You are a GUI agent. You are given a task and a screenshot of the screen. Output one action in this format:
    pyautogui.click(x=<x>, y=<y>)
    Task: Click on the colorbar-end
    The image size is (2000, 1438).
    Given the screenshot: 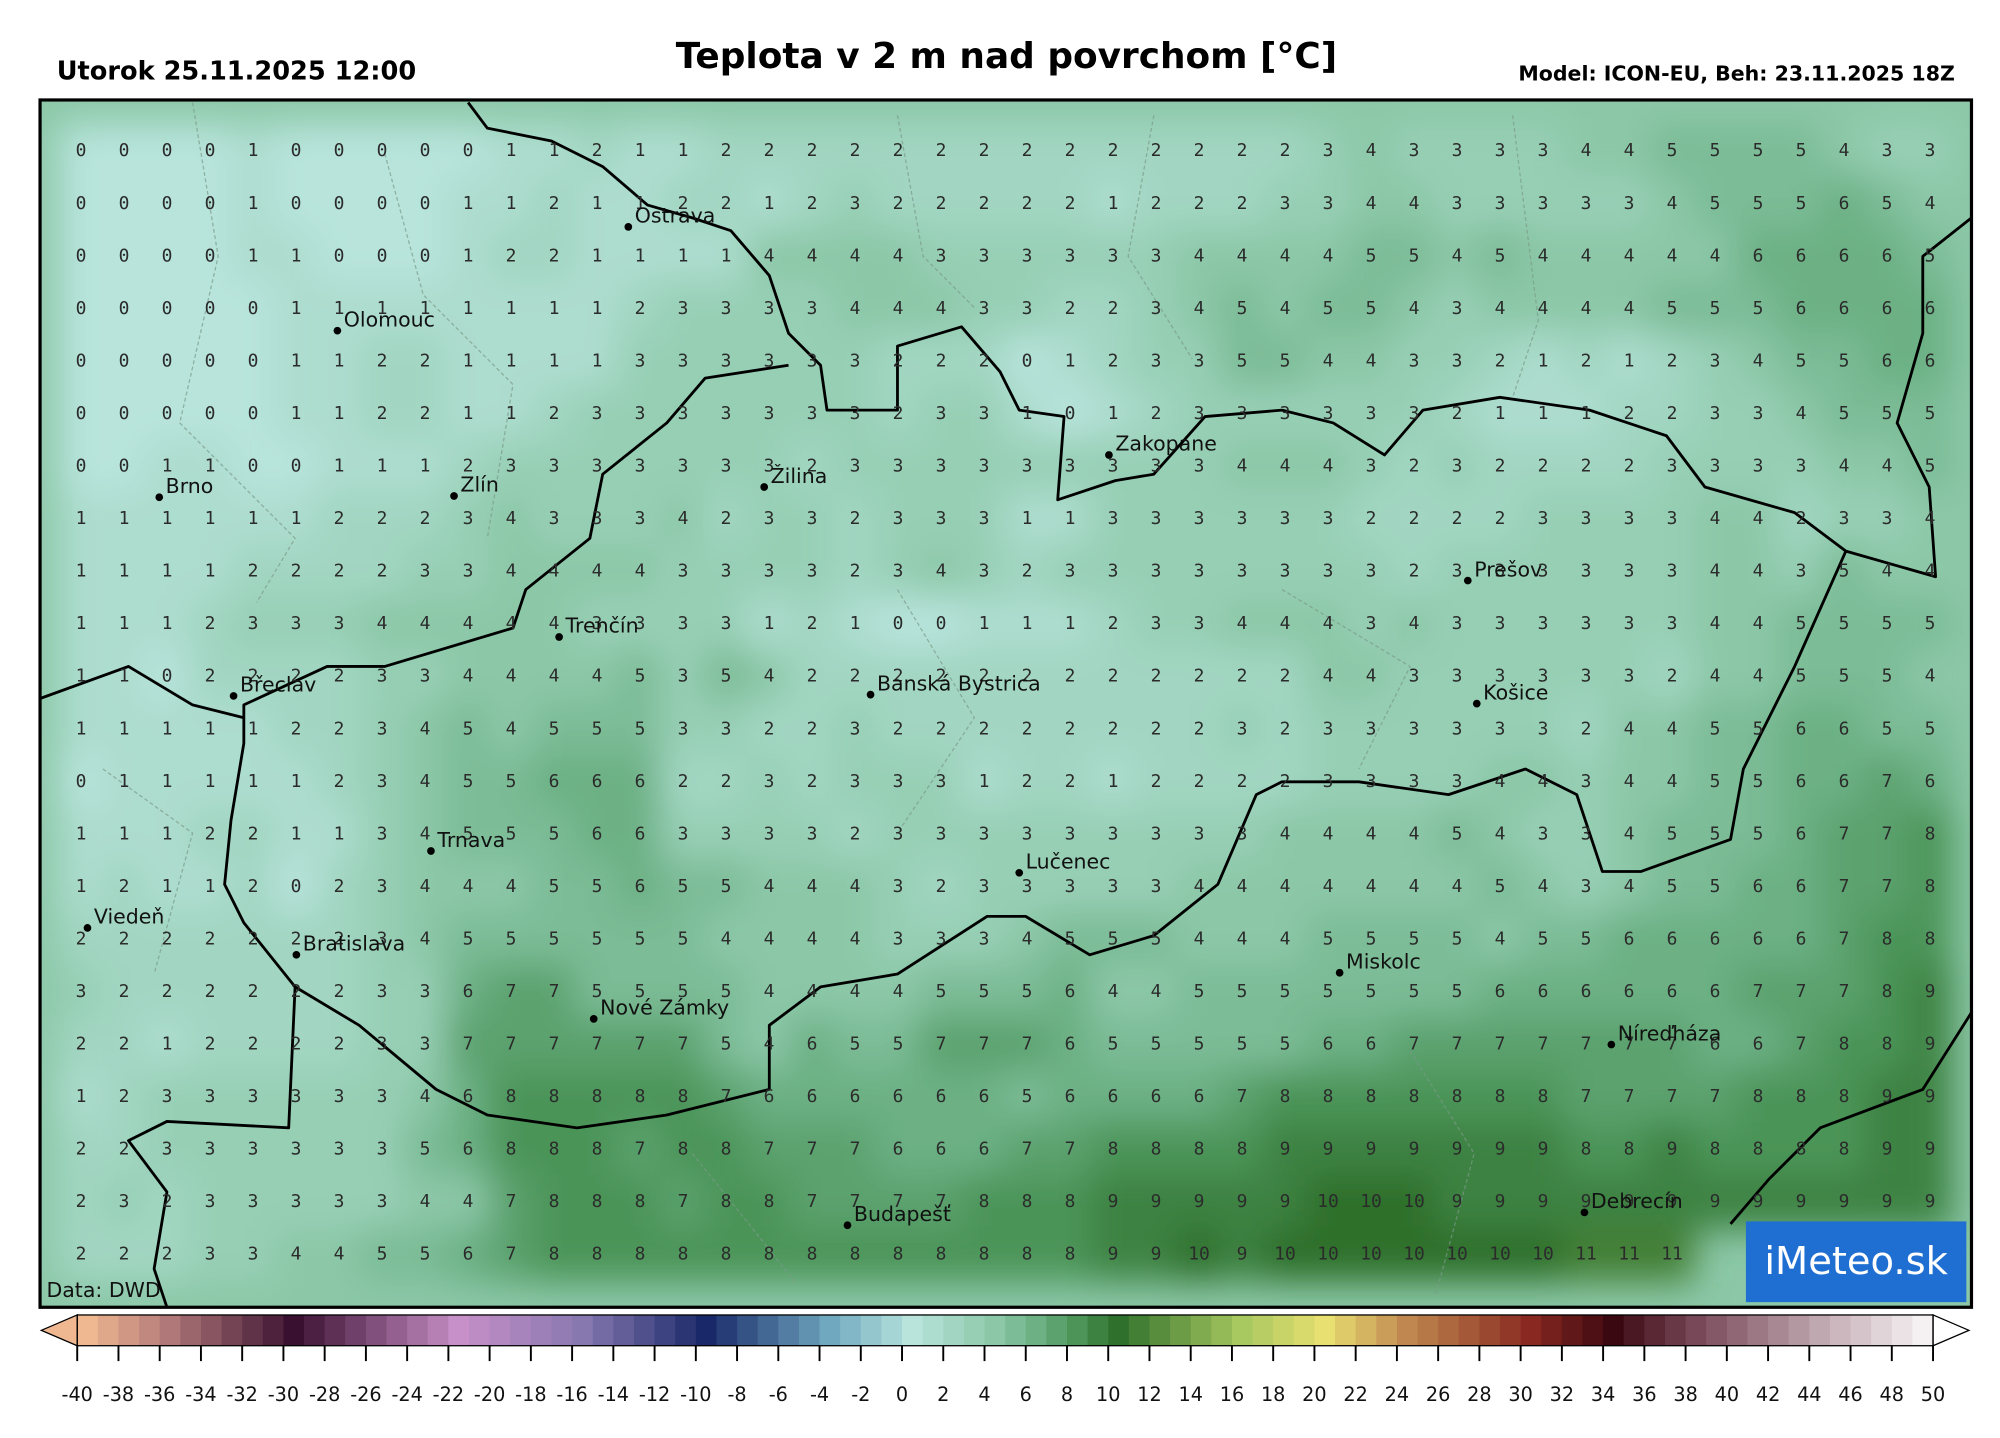 What is the action you would take?
    pyautogui.click(x=58, y=1330)
    